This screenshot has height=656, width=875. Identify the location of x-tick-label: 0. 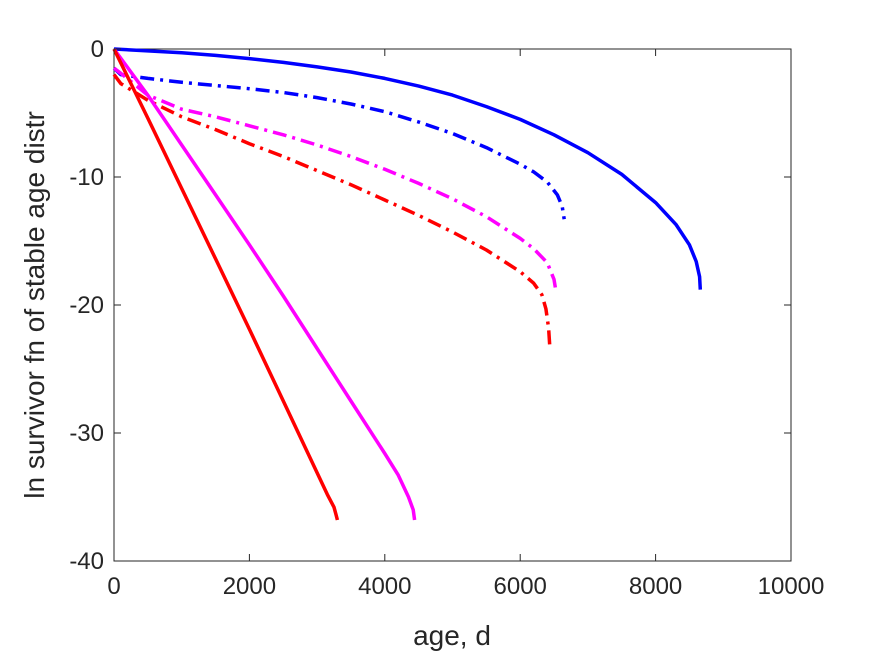
(113, 586).